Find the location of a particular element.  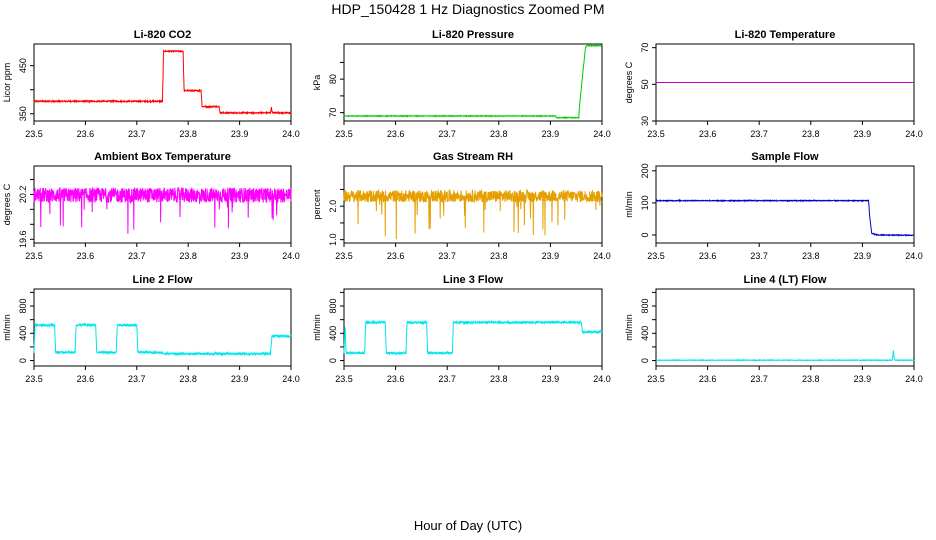

y-axis-label: Licor ppm is located at coordinates (7, 83).